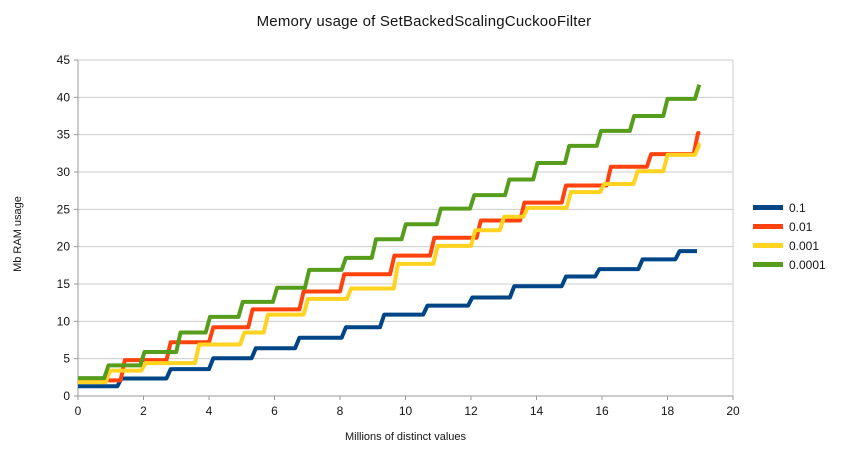 This screenshot has width=848, height=468. What do you see at coordinates (64, 321) in the screenshot?
I see `y-tick-label: 10` at bounding box center [64, 321].